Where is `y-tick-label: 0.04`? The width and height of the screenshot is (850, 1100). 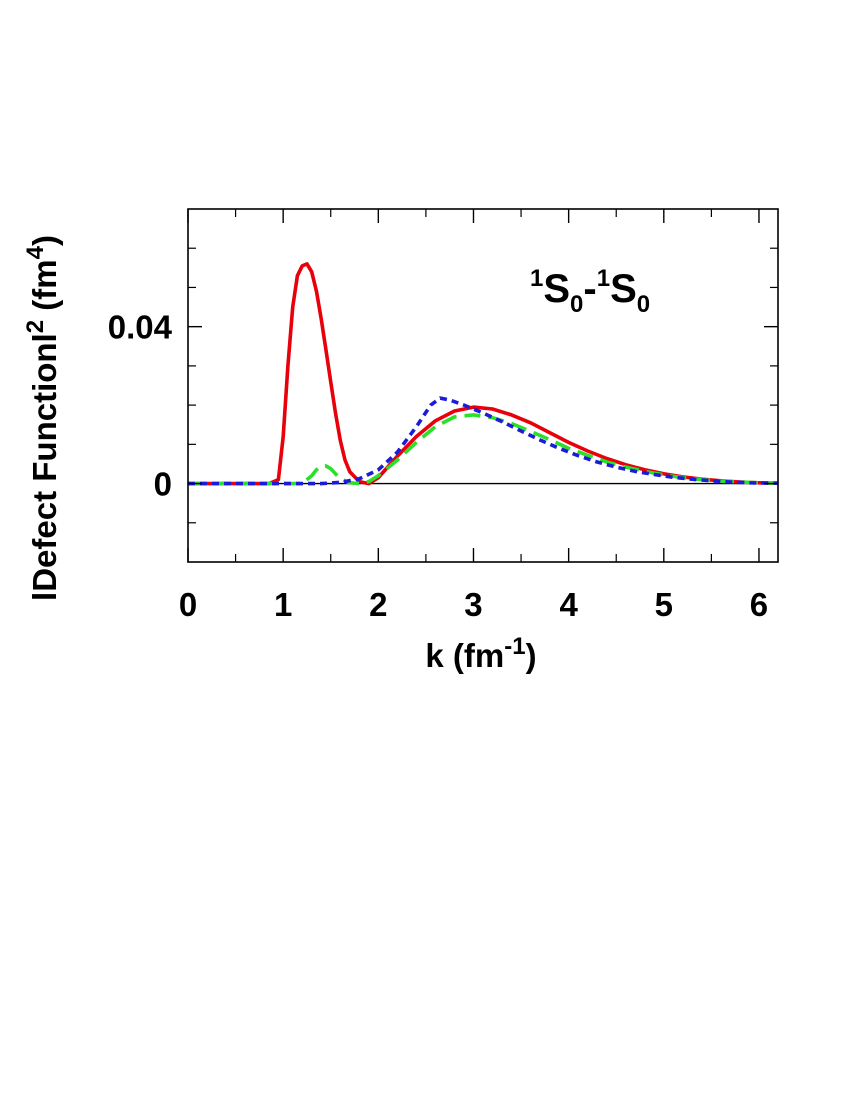 y-tick-label: 0.04 is located at coordinates (140, 327).